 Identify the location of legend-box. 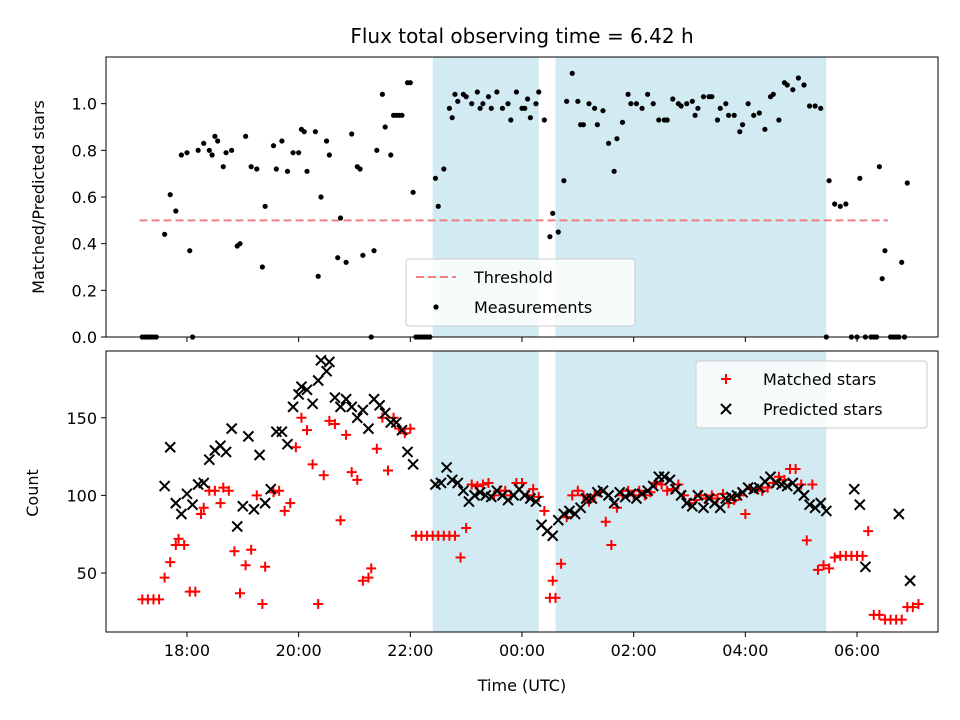
(520, 292).